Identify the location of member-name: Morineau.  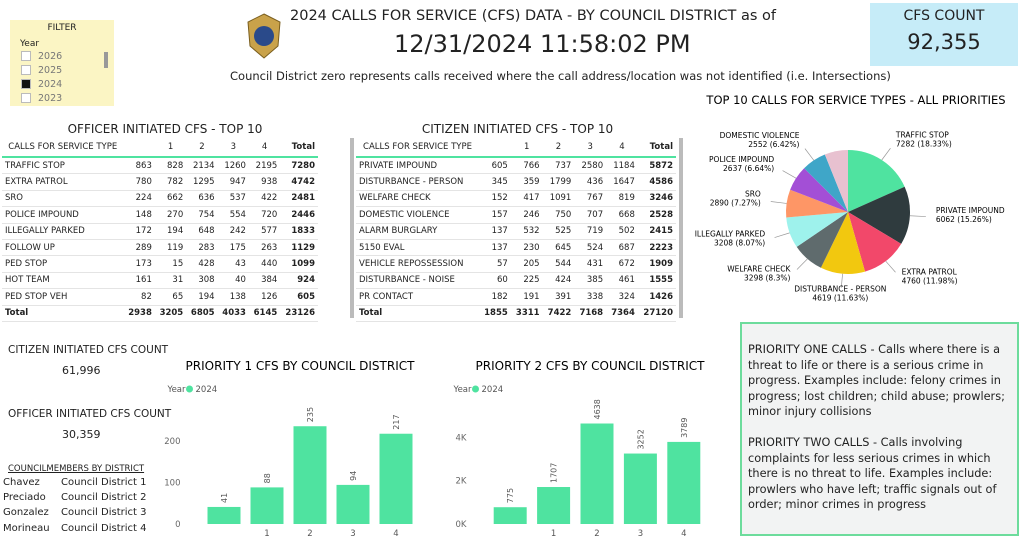
(26, 528).